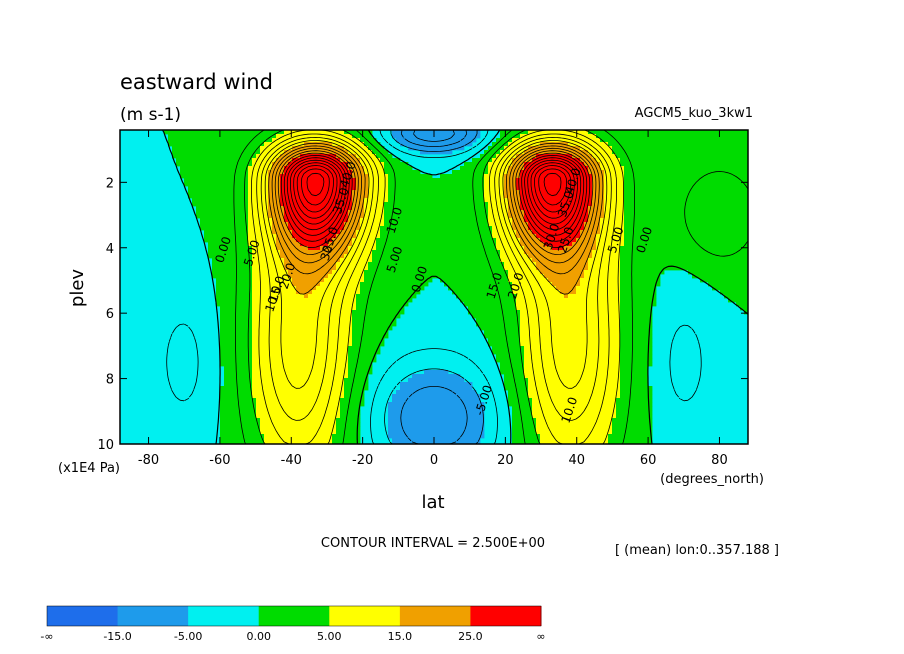 Image resolution: width=904 pixels, height=654 pixels. What do you see at coordinates (434, 194) in the screenshot?
I see `contour-line` at bounding box center [434, 194].